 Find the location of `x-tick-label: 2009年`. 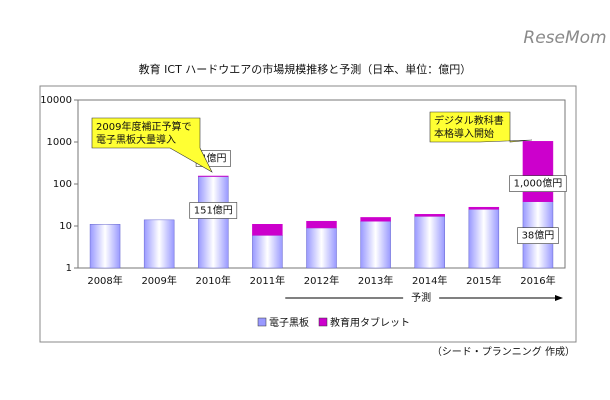

x-tick-label: 2009年 is located at coordinates (158, 280).